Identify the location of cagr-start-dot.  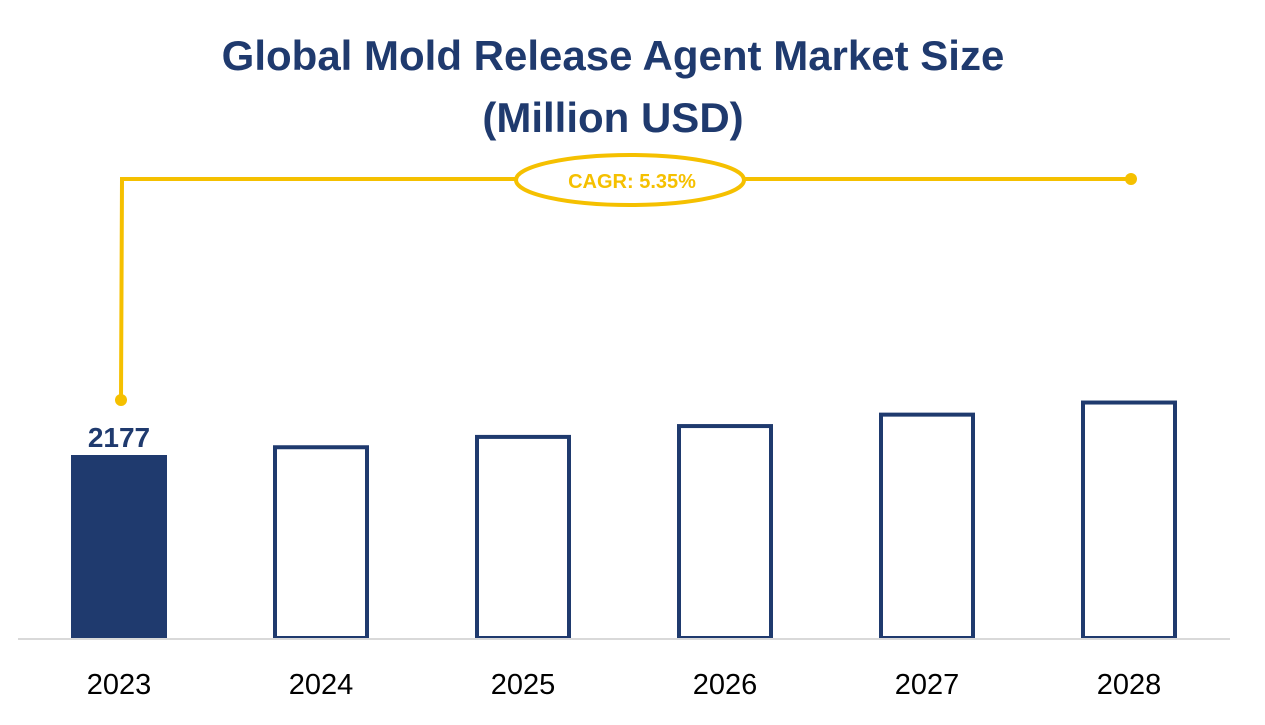
(121, 400).